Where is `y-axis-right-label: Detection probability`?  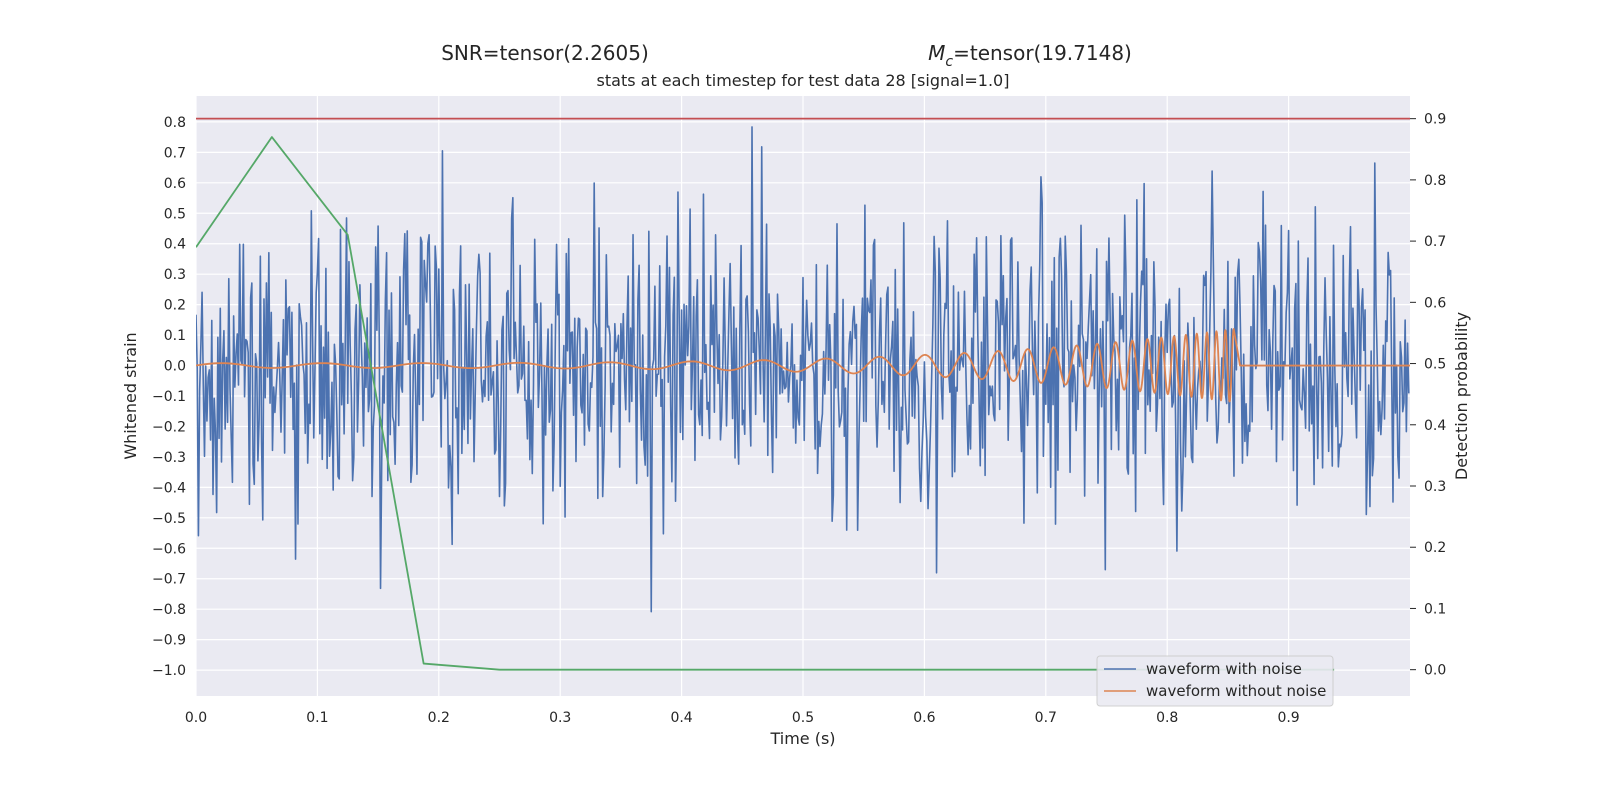
y-axis-right-label: Detection probability is located at coordinates (1461, 396).